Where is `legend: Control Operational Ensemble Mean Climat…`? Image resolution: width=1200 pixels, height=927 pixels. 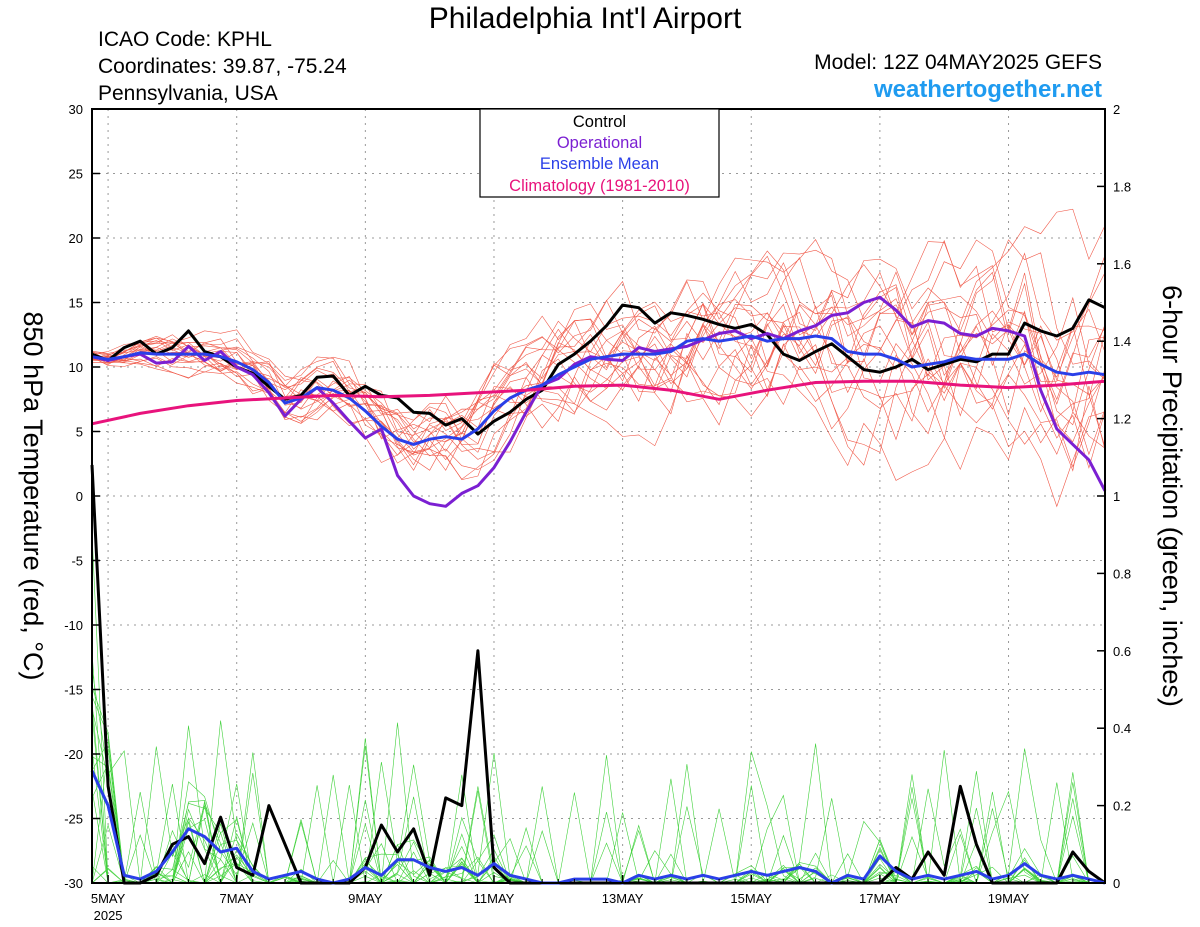
legend: Control Operational Ensemble Mean Climat… is located at coordinates (599, 153).